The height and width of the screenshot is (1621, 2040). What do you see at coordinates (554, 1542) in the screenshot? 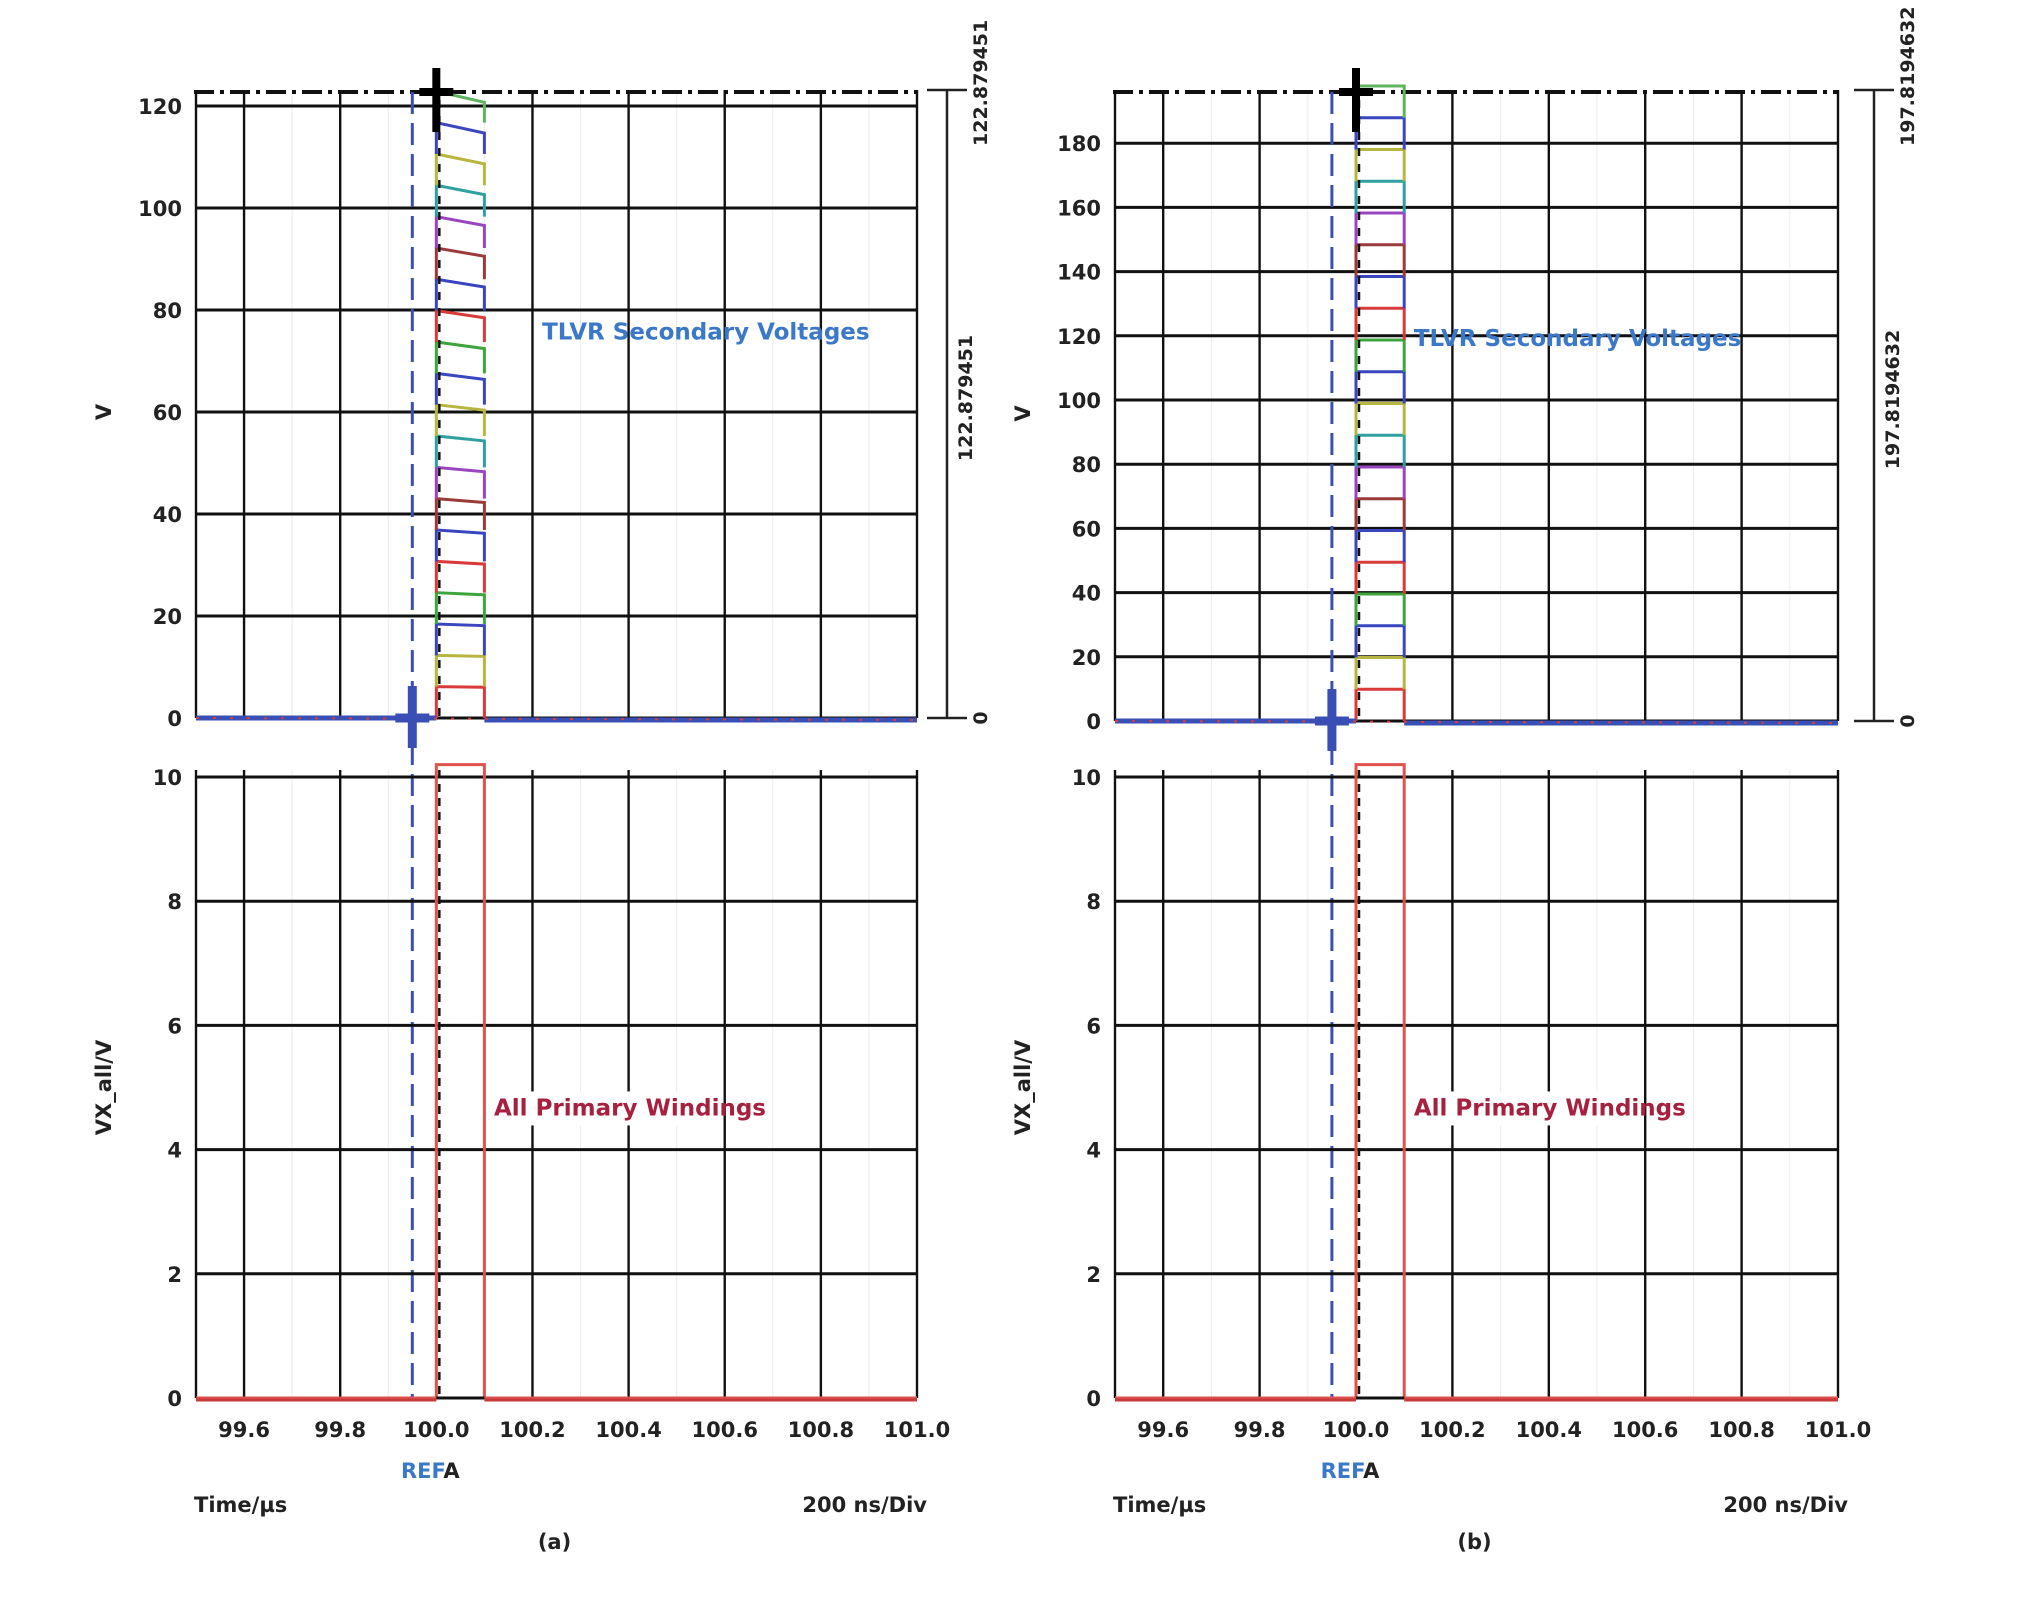
I see `panel-caption: (a)` at bounding box center [554, 1542].